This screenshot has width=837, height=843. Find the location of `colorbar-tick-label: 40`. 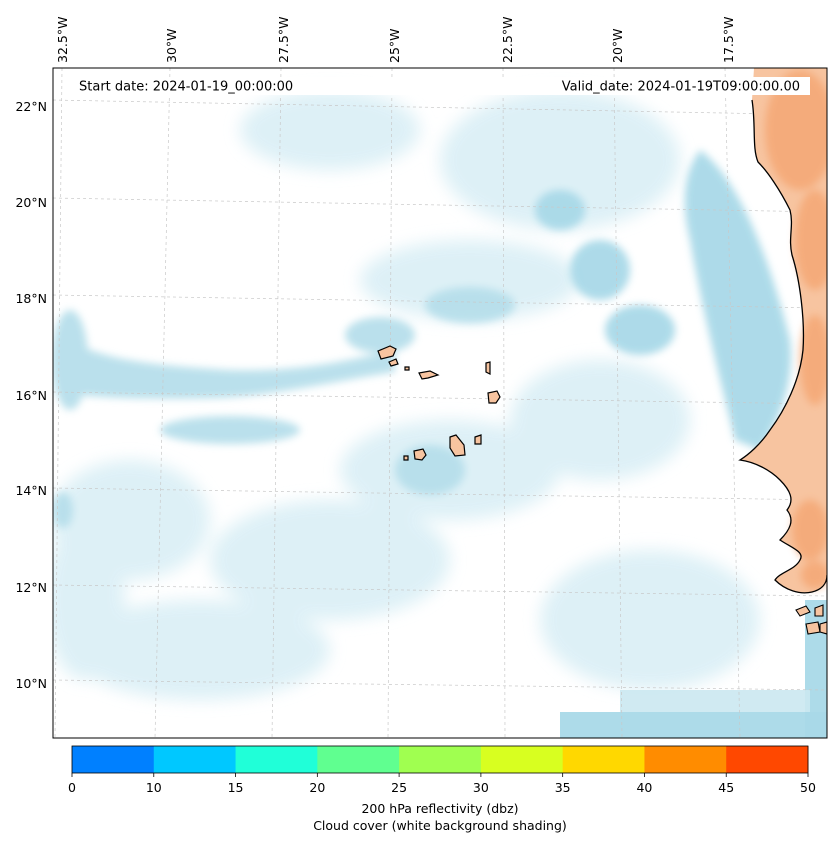

colorbar-tick-label: 40 is located at coordinates (644, 787).